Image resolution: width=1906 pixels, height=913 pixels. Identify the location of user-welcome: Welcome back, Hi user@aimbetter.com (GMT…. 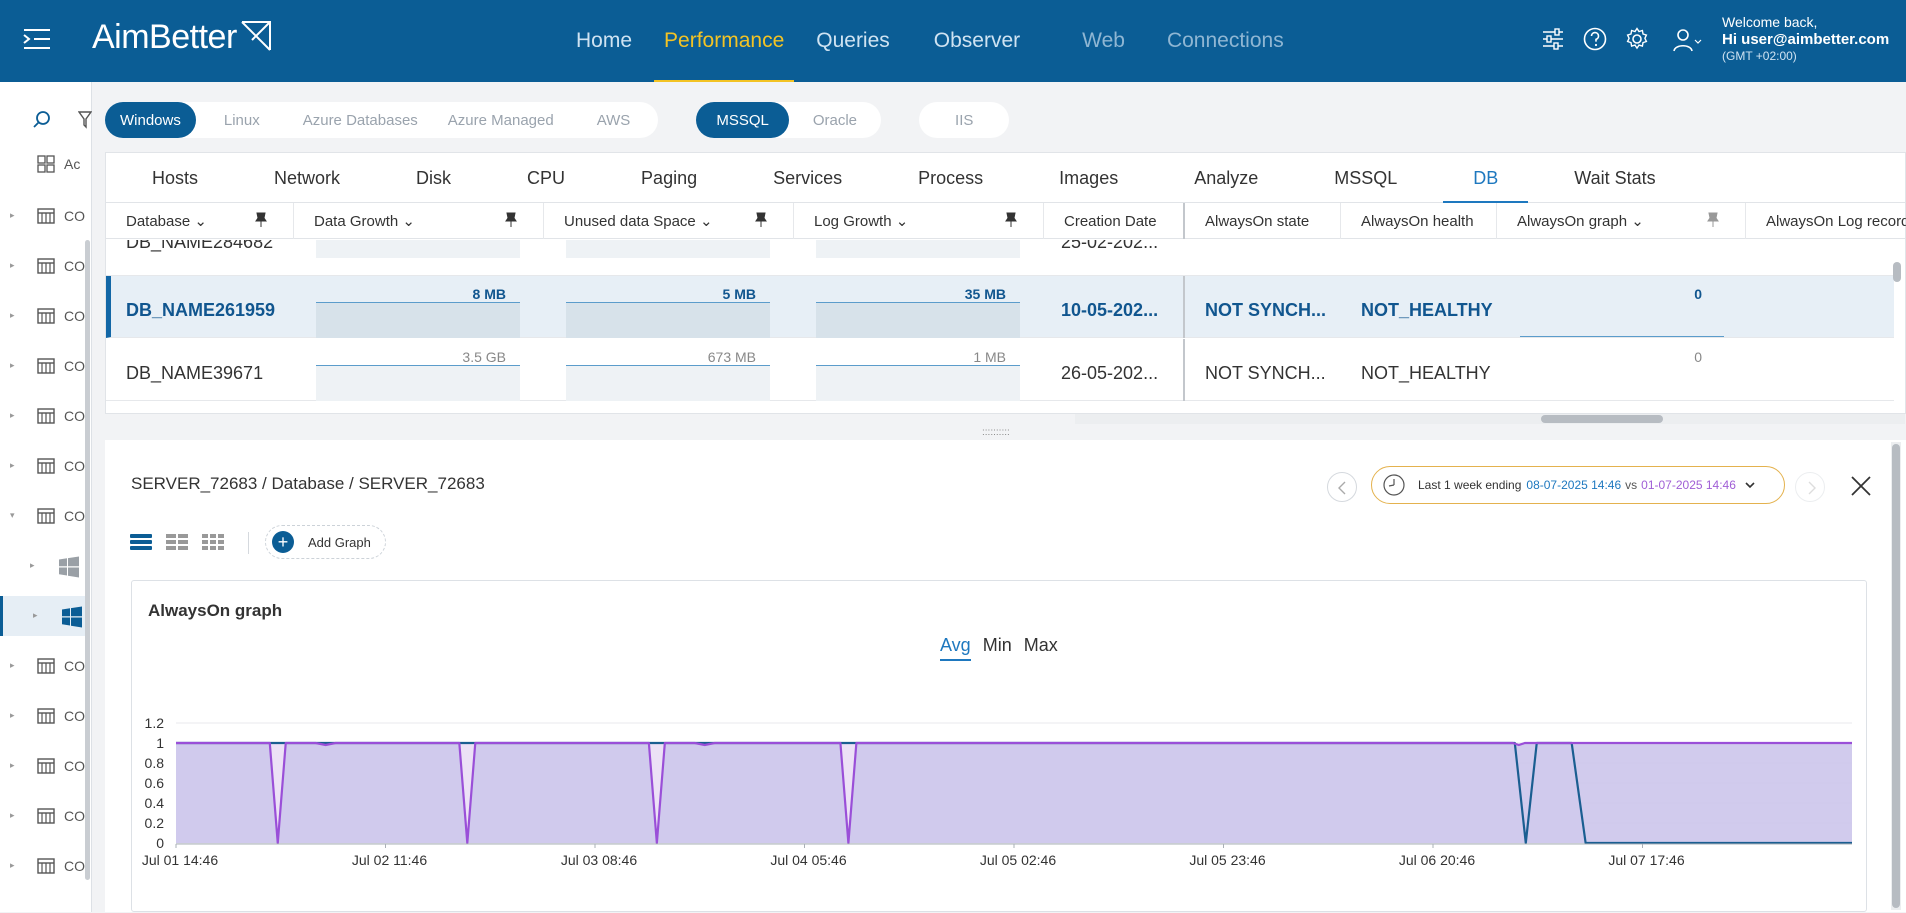
(1805, 39).